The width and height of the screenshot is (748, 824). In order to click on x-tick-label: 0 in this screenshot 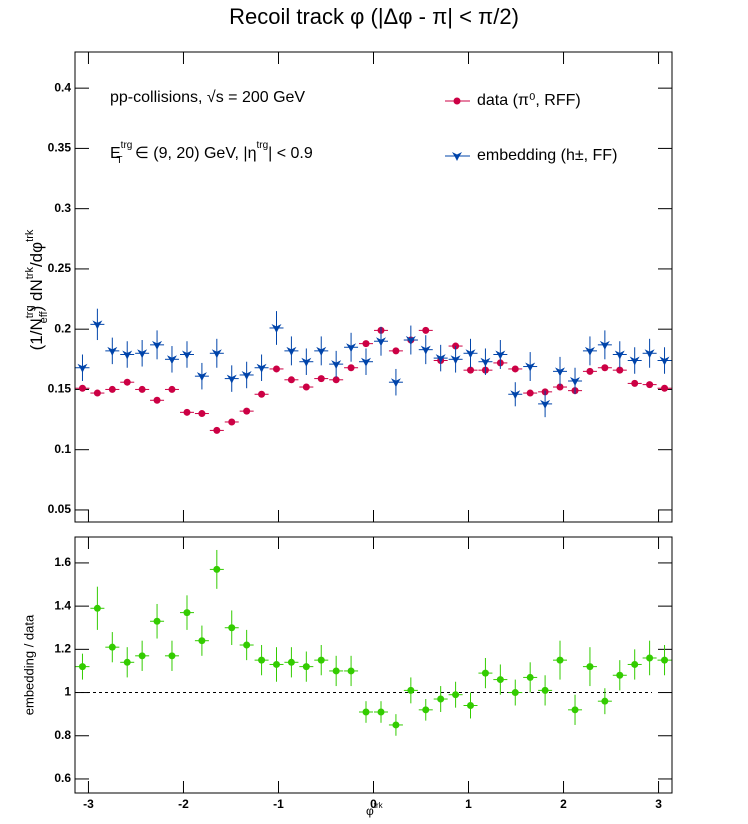, I will do `click(373, 804)`.